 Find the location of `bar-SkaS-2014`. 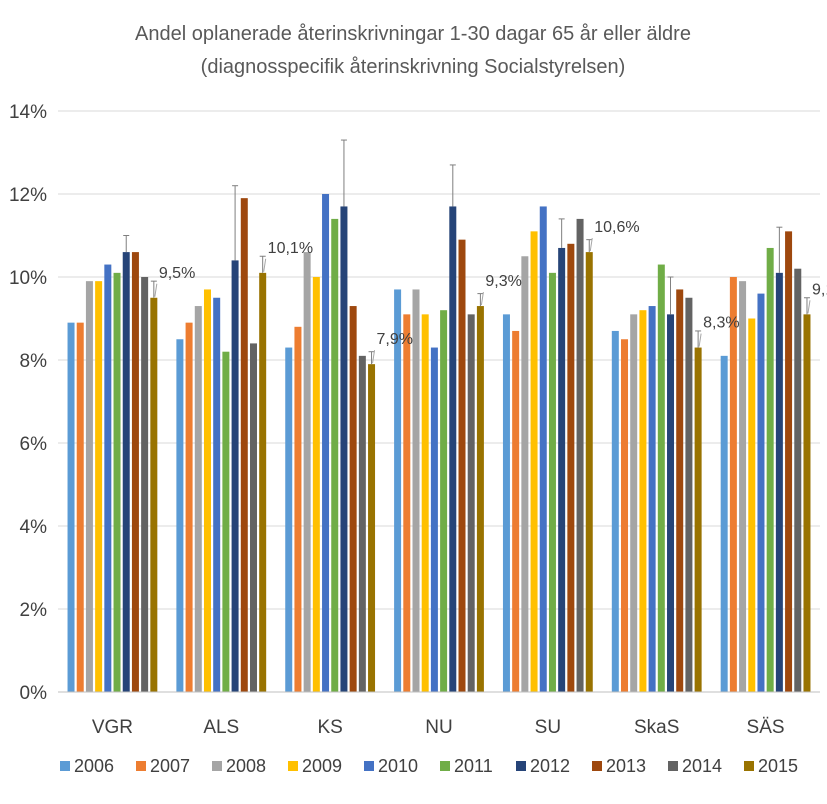

bar-SkaS-2014 is located at coordinates (689, 494).